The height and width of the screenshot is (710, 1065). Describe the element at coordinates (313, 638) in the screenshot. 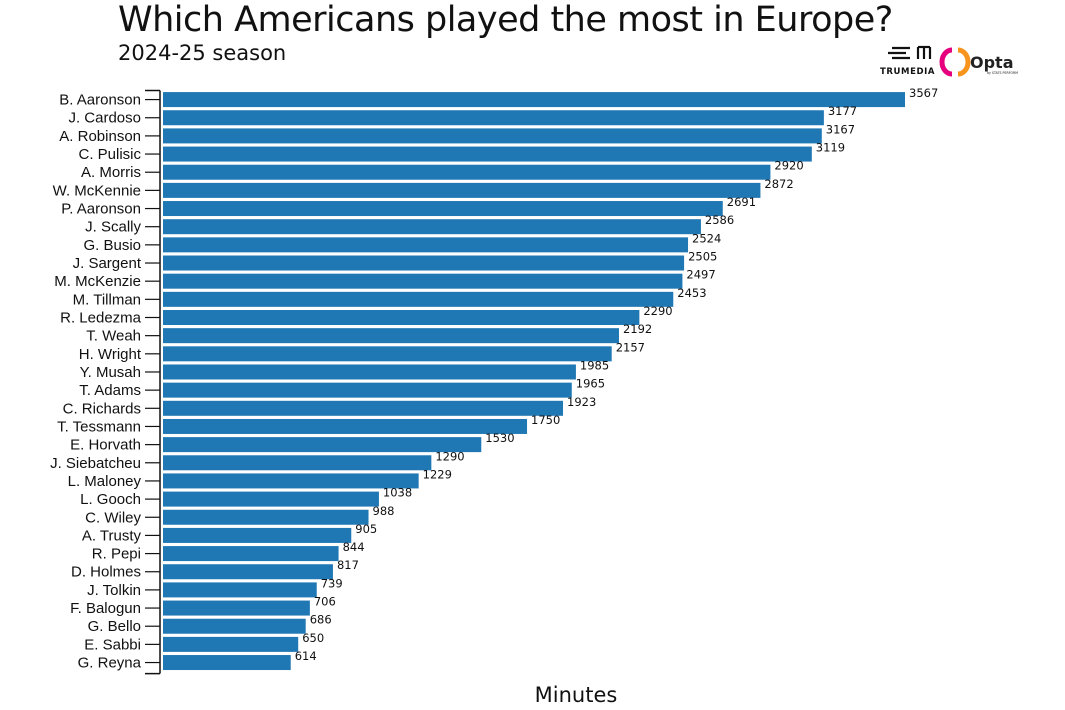

I see `bar-value-label: 650` at that location.